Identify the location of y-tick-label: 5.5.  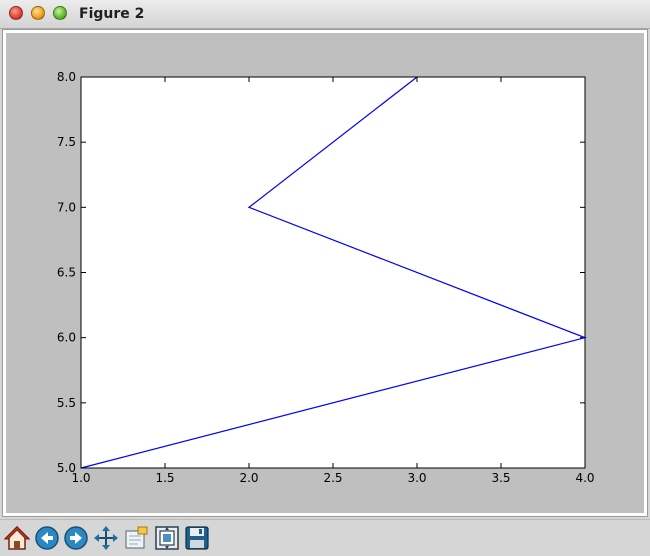
(66, 403).